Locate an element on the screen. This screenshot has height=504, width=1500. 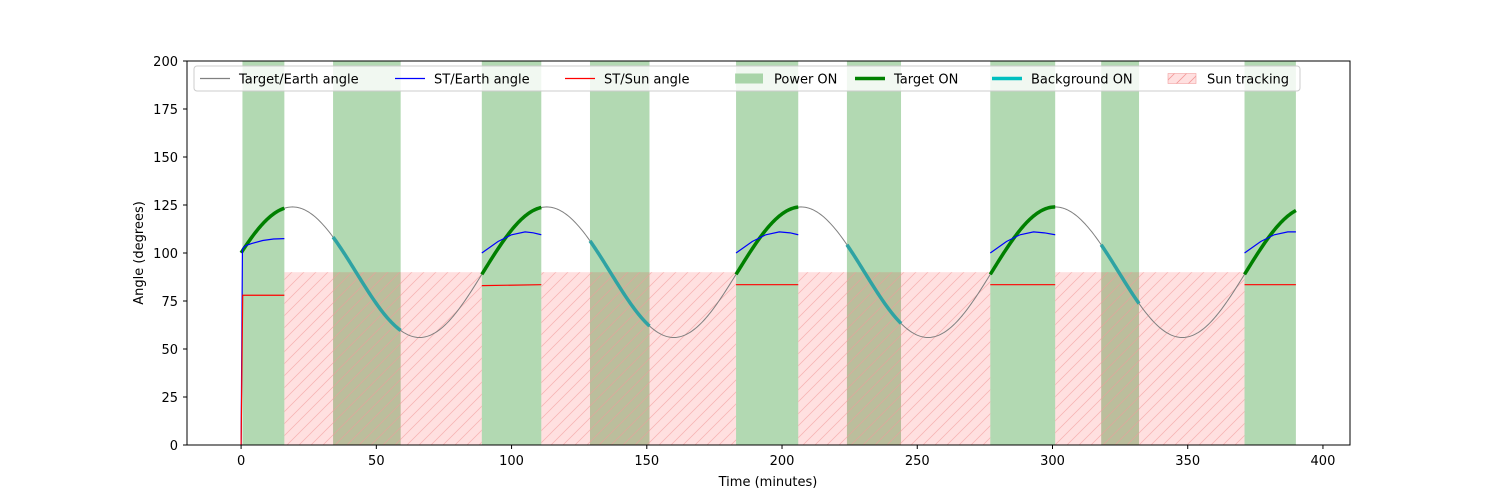
legend-swatch is located at coordinates (749, 78).